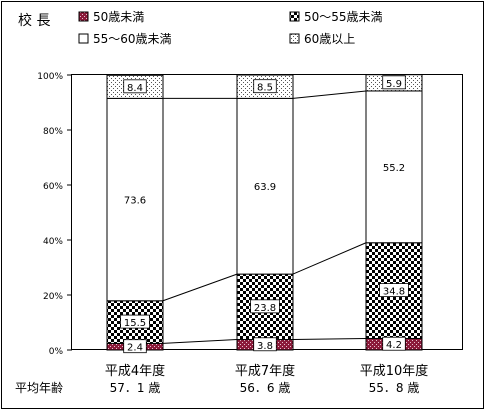  I want to click on value-label-over60: 5.9, so click(394, 84).